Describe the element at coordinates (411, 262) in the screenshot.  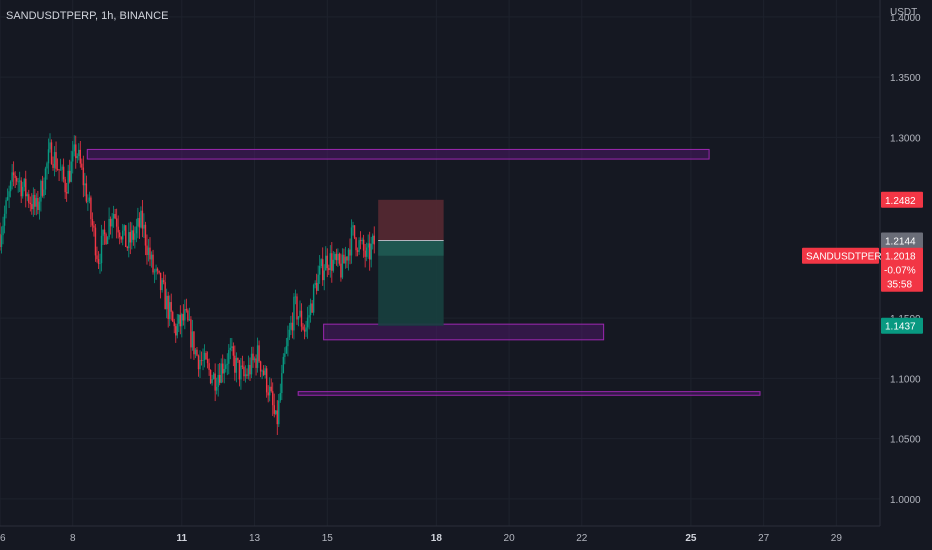
I see `short-position-tool` at that location.